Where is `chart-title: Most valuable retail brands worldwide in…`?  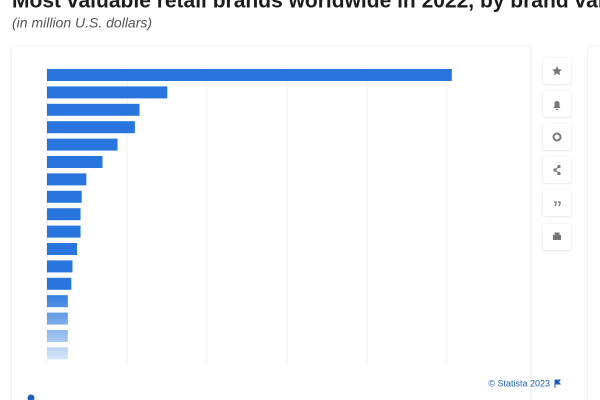 chart-title: Most valuable retail brands worldwide in… is located at coordinates (306, 6).